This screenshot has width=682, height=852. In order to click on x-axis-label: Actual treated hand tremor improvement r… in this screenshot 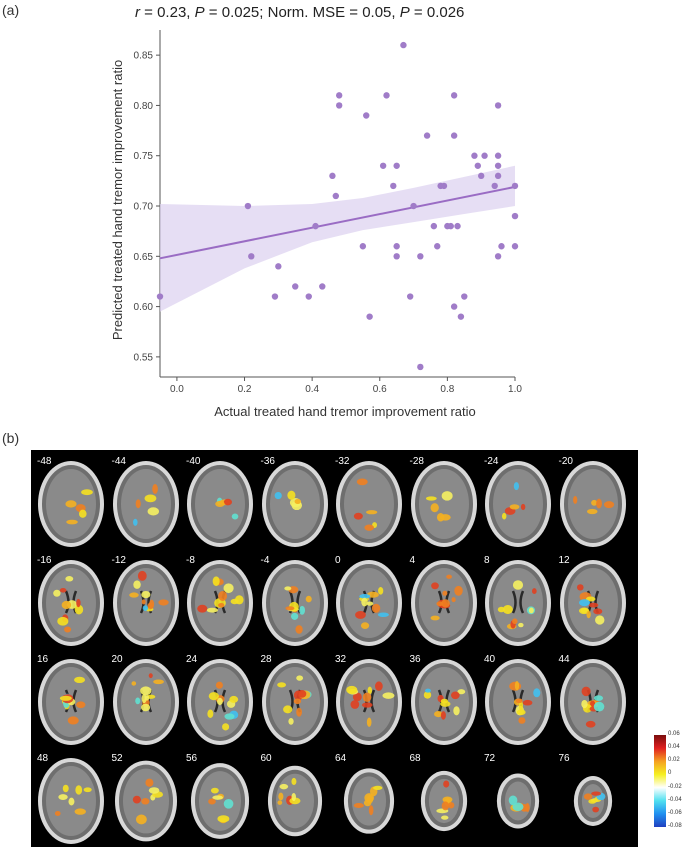, I will do `click(345, 411)`.